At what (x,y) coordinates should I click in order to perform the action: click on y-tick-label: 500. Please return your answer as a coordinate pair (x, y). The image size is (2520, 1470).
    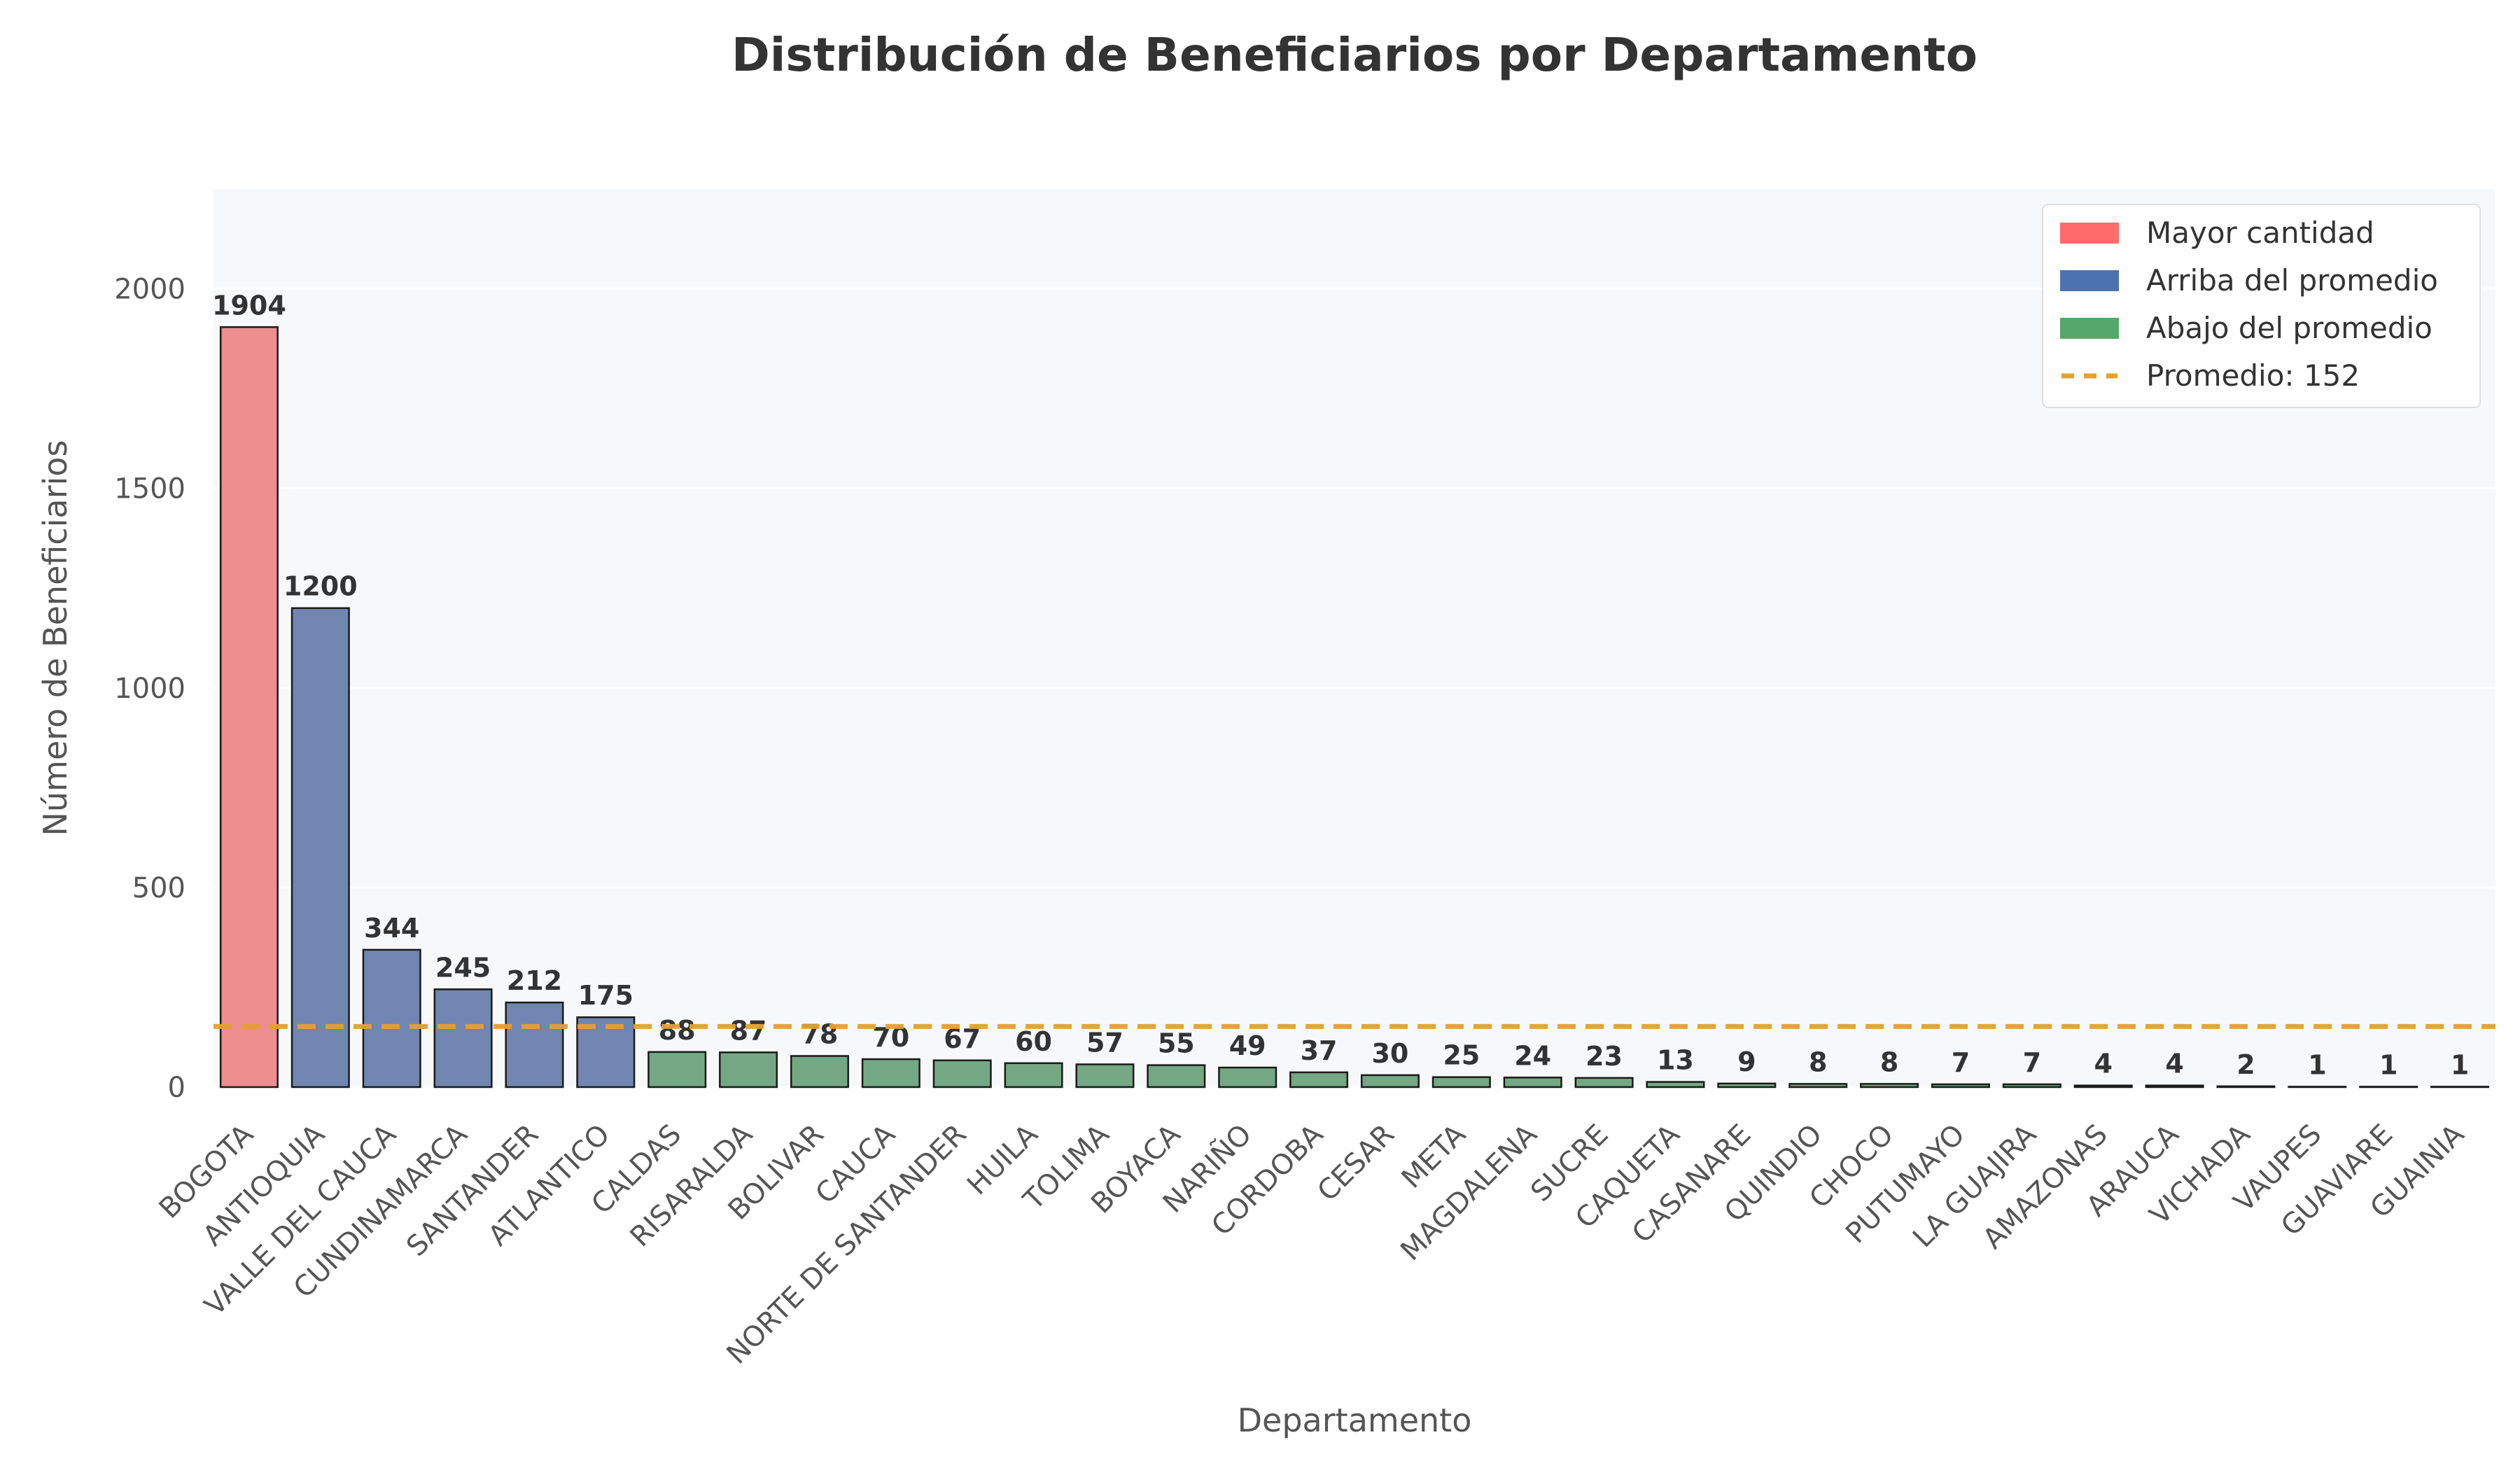
    Looking at the image, I should click on (159, 888).